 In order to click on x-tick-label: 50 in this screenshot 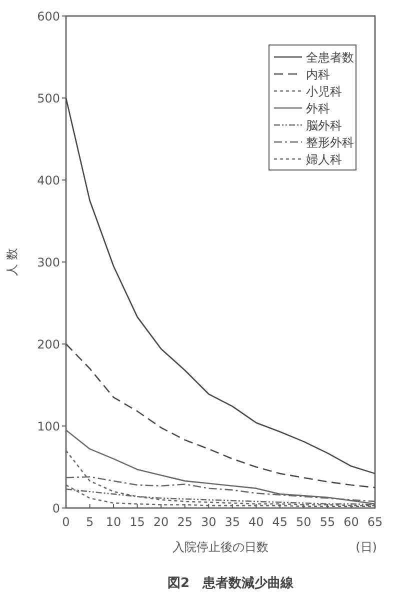, I will do `click(304, 522)`.